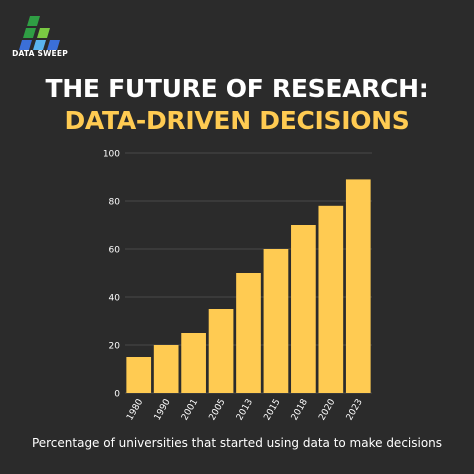 The width and height of the screenshot is (474, 474). Describe the element at coordinates (135, 409) in the screenshot. I see `x-tick-label: 1980` at that location.